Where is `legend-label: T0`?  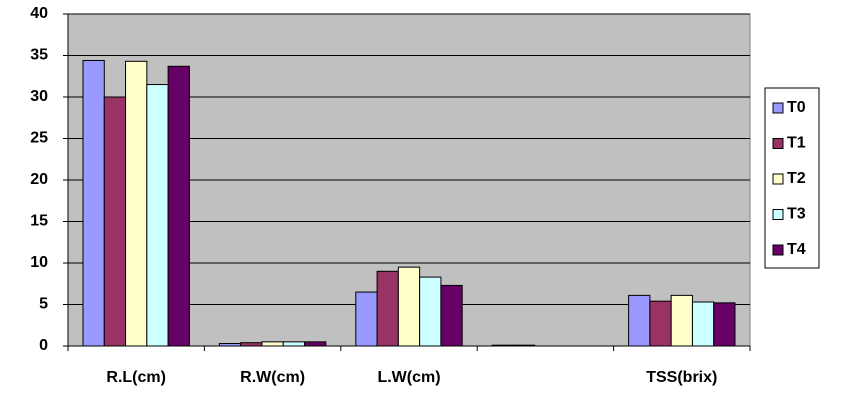
legend-label: T0 is located at coordinates (796, 107).